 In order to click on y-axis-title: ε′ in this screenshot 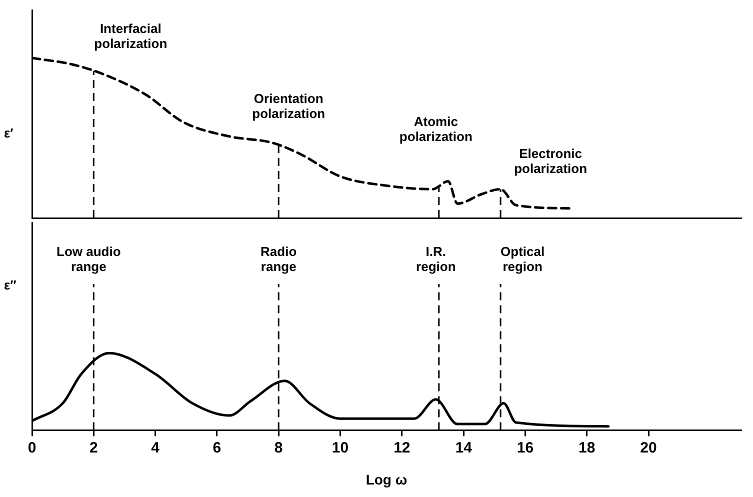, I will do `click(9, 133)`.